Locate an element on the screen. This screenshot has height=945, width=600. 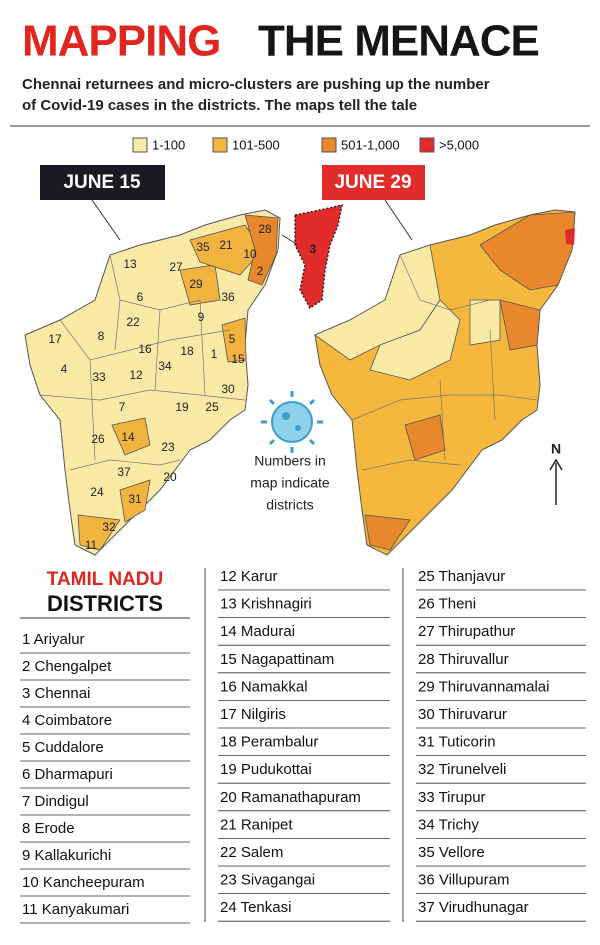
district-item: 19 Pudukottai is located at coordinates (266, 769).